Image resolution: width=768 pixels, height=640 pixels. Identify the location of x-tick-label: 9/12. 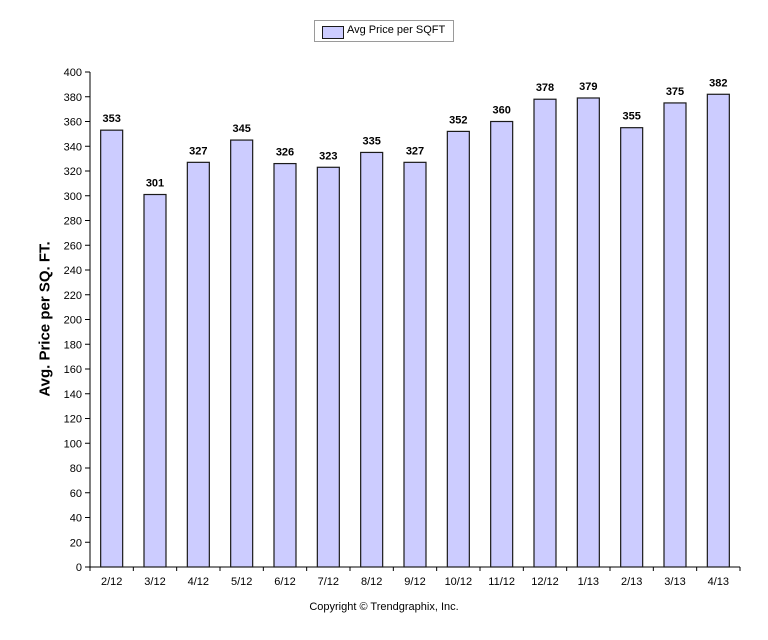
(414, 582).